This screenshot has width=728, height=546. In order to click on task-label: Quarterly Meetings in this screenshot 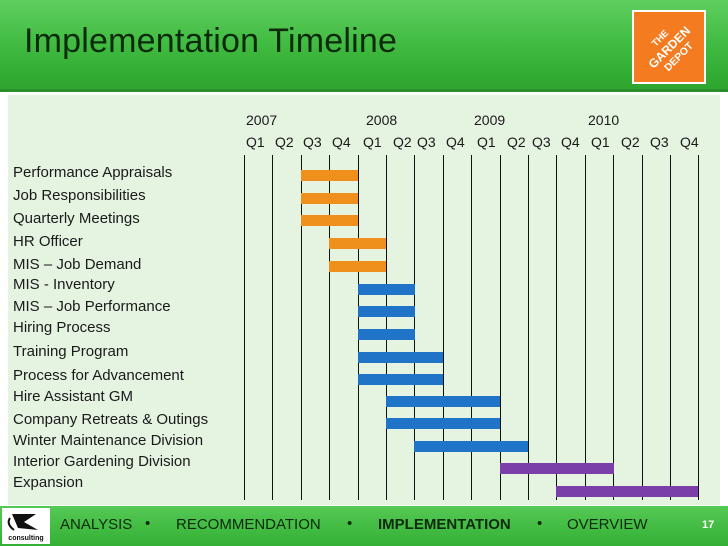, I will do `click(76, 218)`.